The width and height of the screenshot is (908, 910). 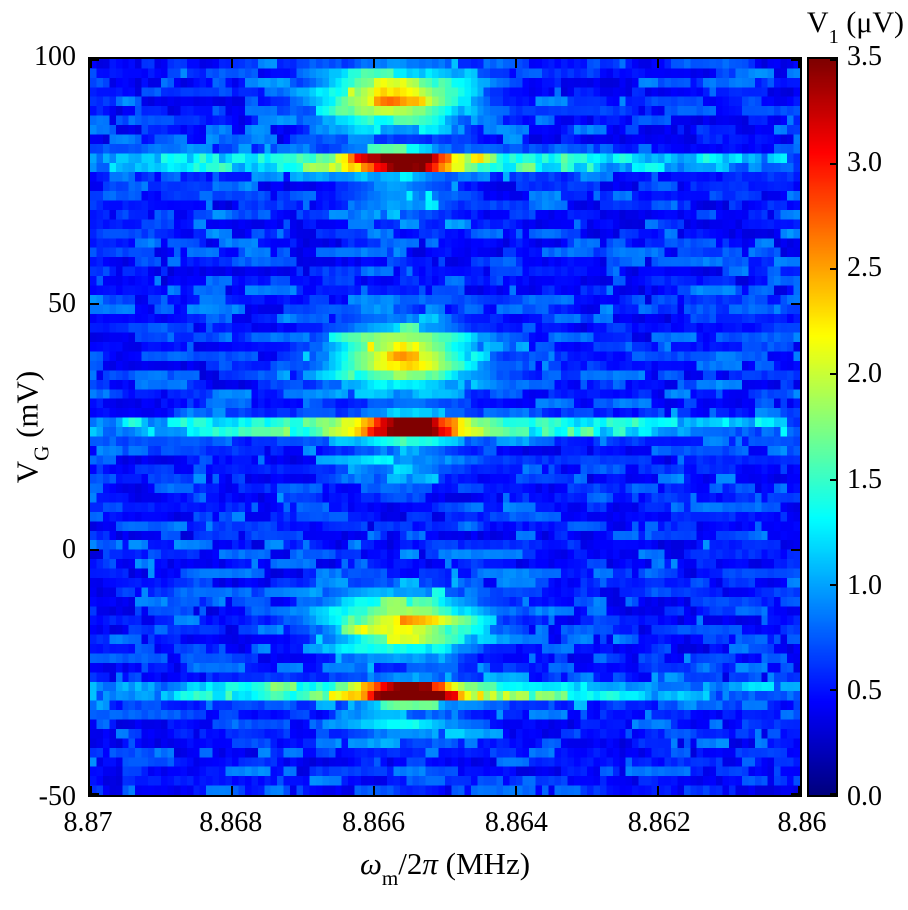 I want to click on y-axis-label-subscript: G, so click(x=41, y=453).